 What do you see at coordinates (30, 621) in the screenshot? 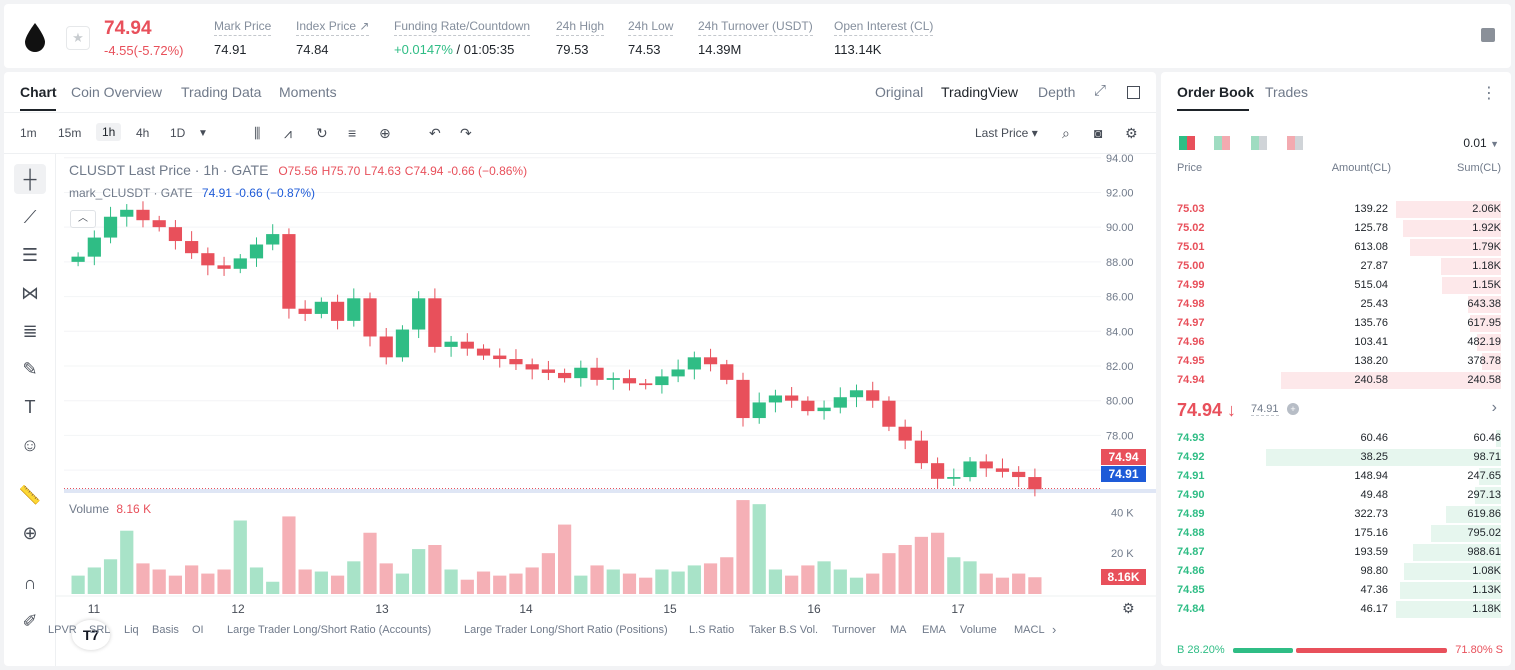
I see `pencil-lock-icon: ✐` at bounding box center [30, 621].